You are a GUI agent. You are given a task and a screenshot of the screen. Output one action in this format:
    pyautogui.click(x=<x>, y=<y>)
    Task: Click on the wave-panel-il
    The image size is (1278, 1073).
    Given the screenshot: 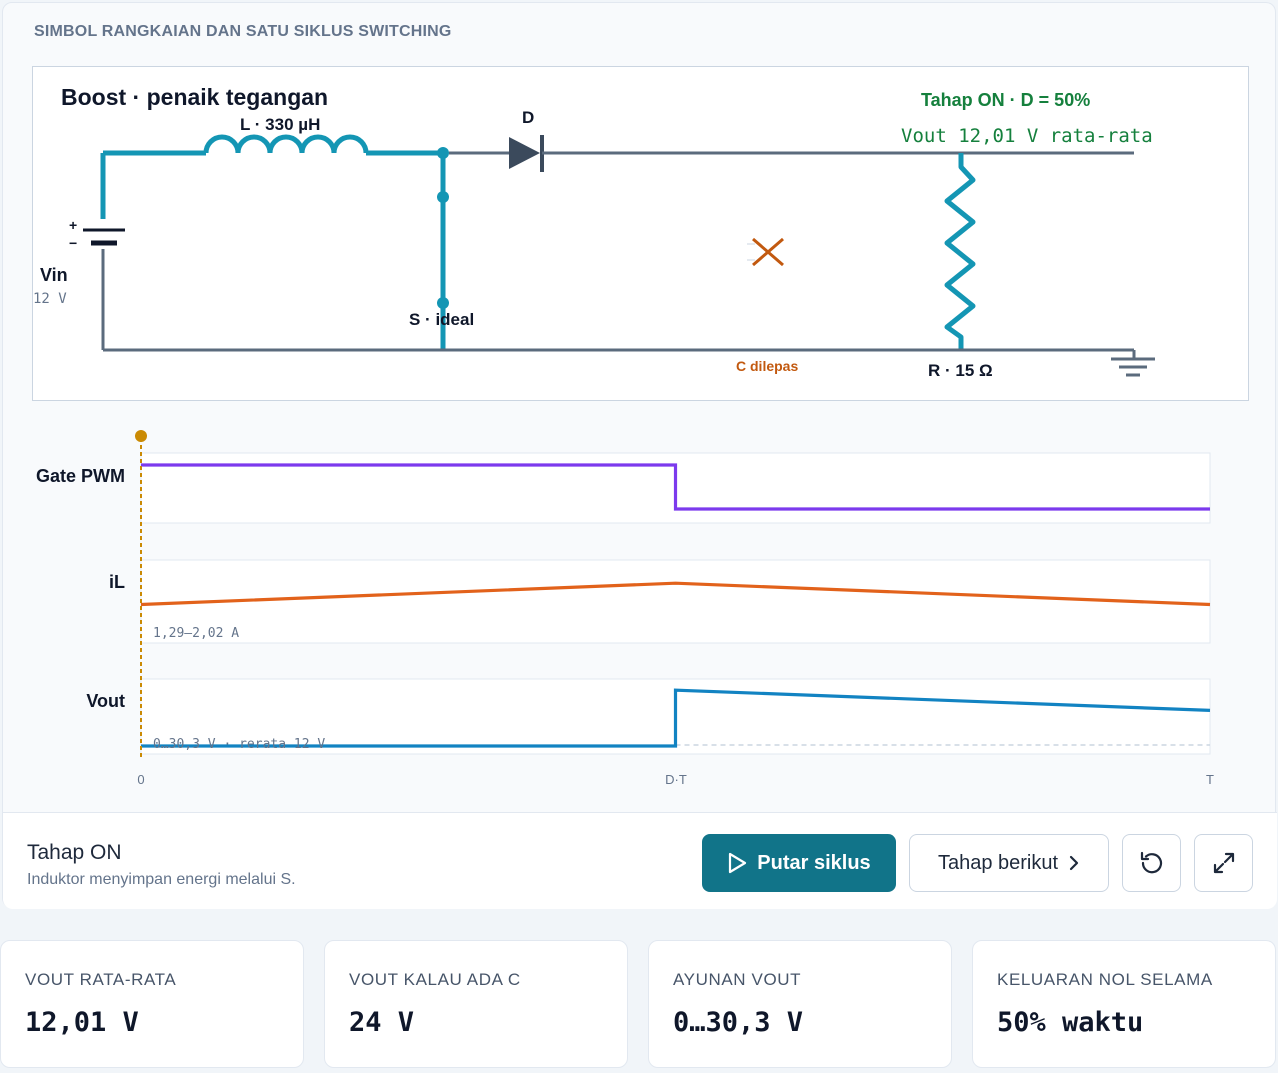 What is the action you would take?
    pyautogui.click(x=675, y=601)
    